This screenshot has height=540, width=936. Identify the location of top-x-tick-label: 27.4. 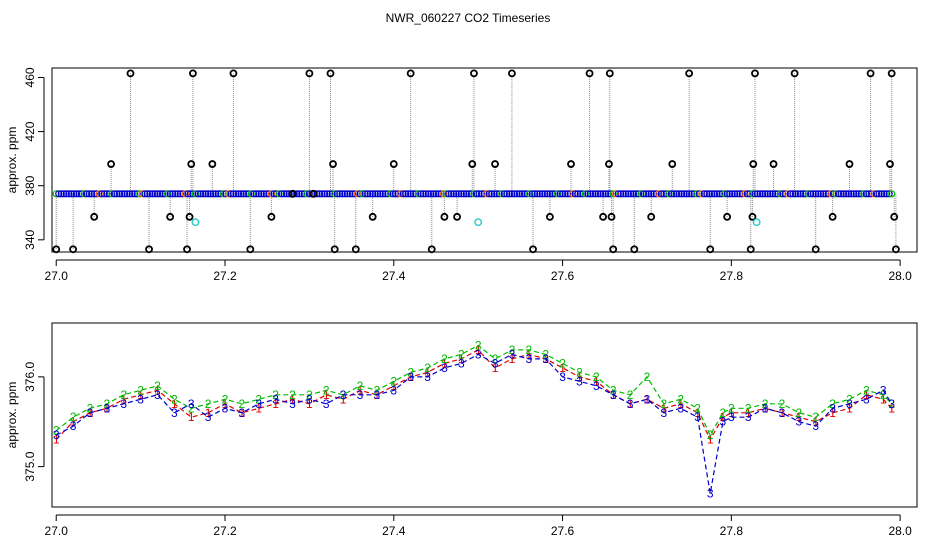
(394, 276).